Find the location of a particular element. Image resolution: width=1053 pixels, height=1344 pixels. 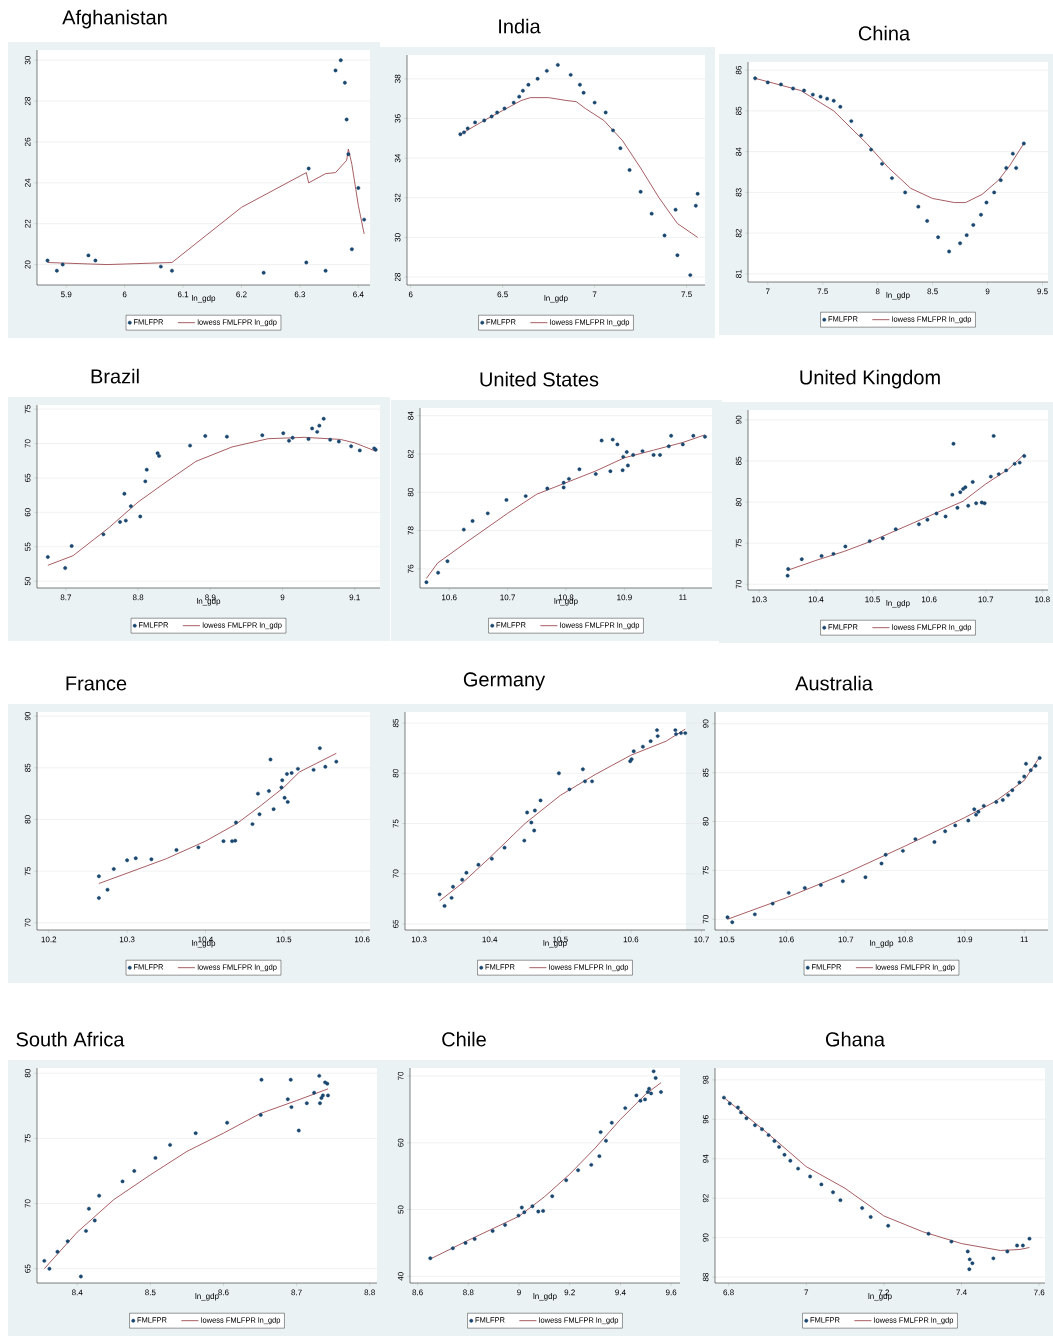

x-tick-label: 9.2 is located at coordinates (569, 1292).